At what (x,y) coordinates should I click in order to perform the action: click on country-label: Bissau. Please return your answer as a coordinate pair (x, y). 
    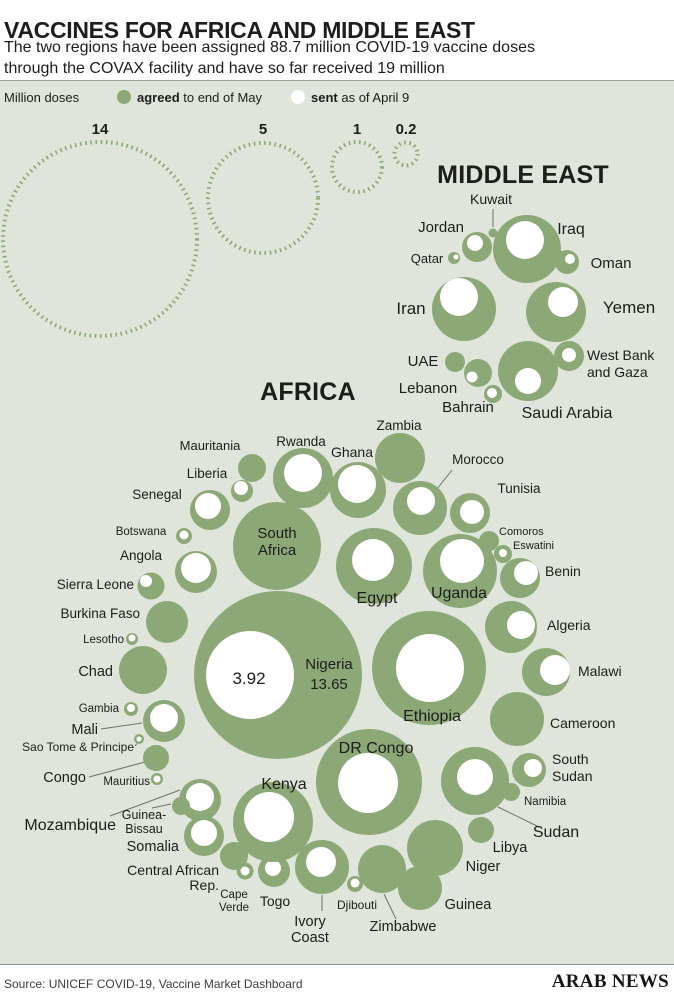
    Looking at the image, I should click on (144, 829).